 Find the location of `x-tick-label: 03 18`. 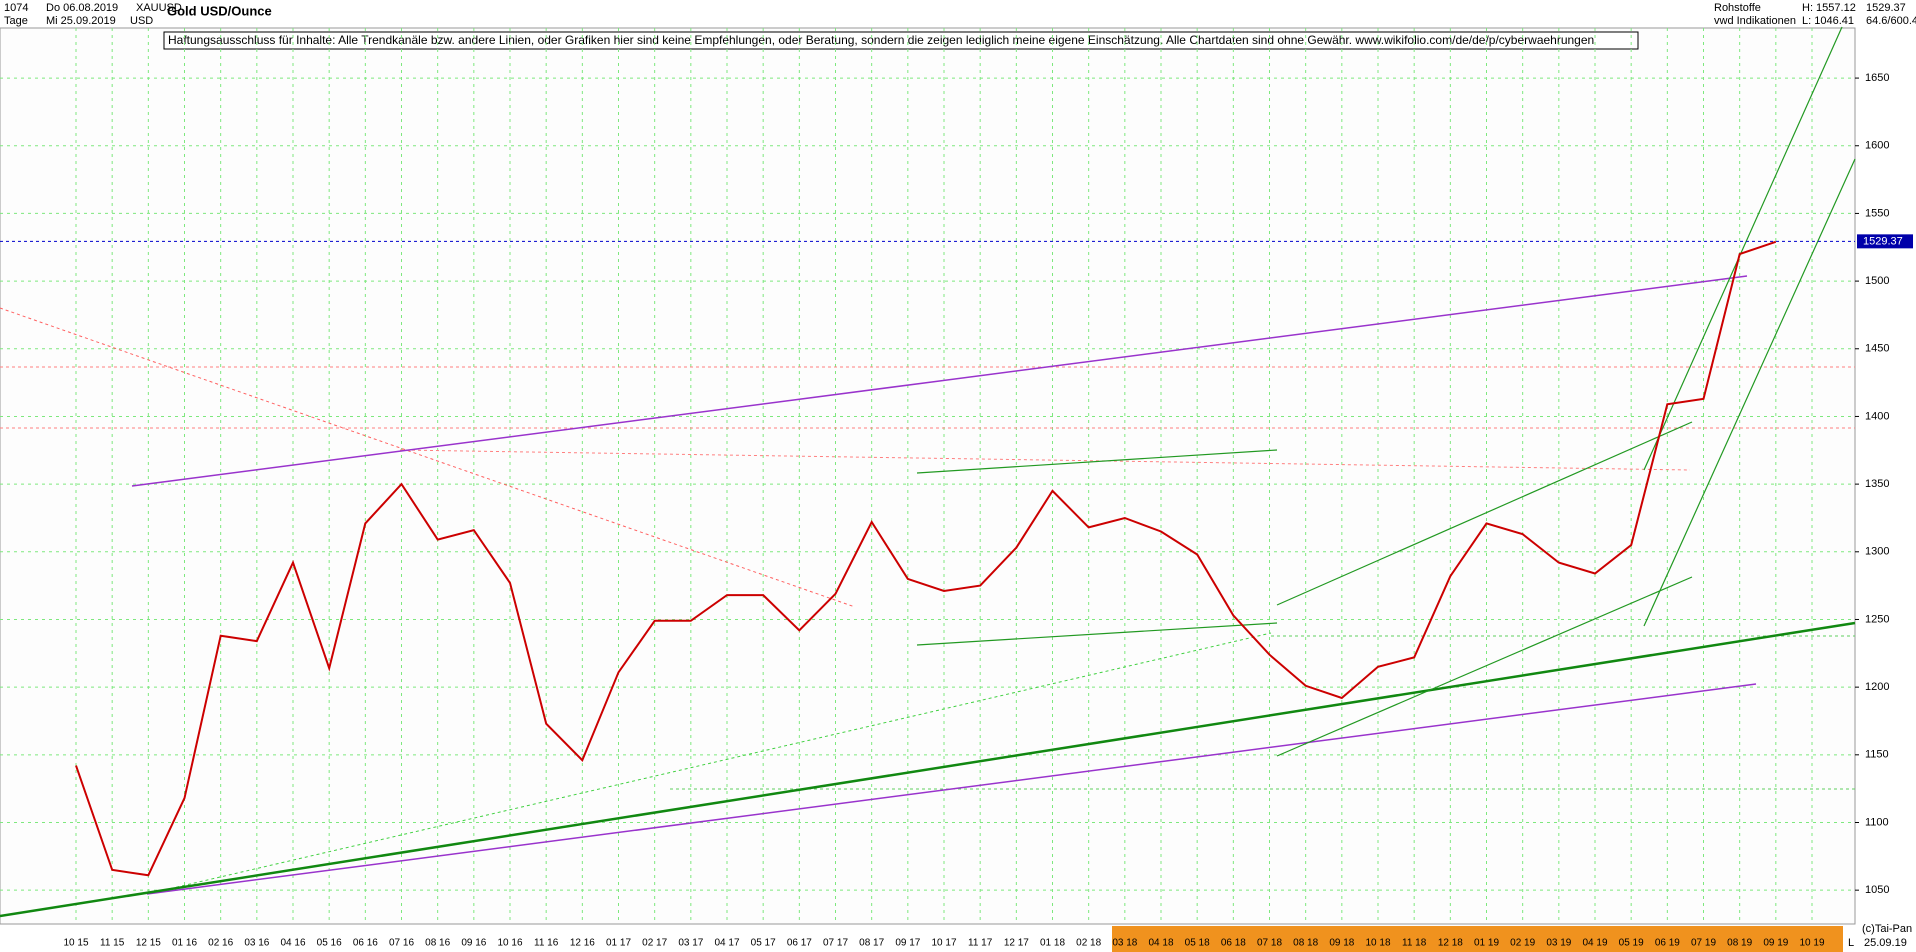

x-tick-label: 03 18 is located at coordinates (1124, 943).